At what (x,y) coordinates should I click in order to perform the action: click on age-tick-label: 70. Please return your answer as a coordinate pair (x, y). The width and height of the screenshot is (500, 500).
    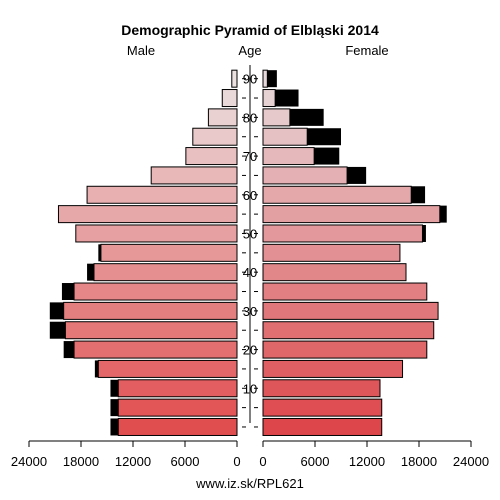
    Looking at the image, I should click on (250, 156).